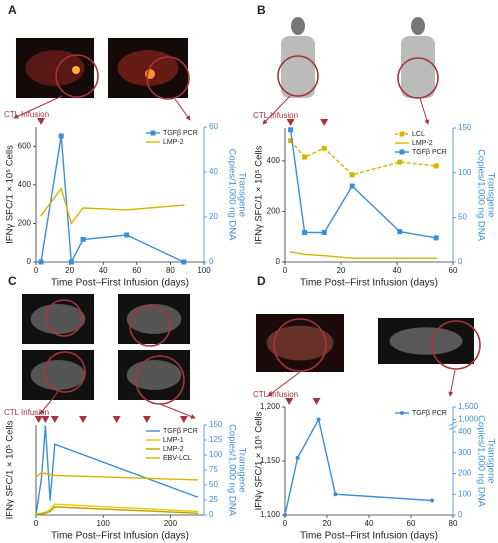 The height and width of the screenshot is (543, 498). Describe the element at coordinates (216, 439) in the screenshot. I see `y2-tick-label: 125` at that location.